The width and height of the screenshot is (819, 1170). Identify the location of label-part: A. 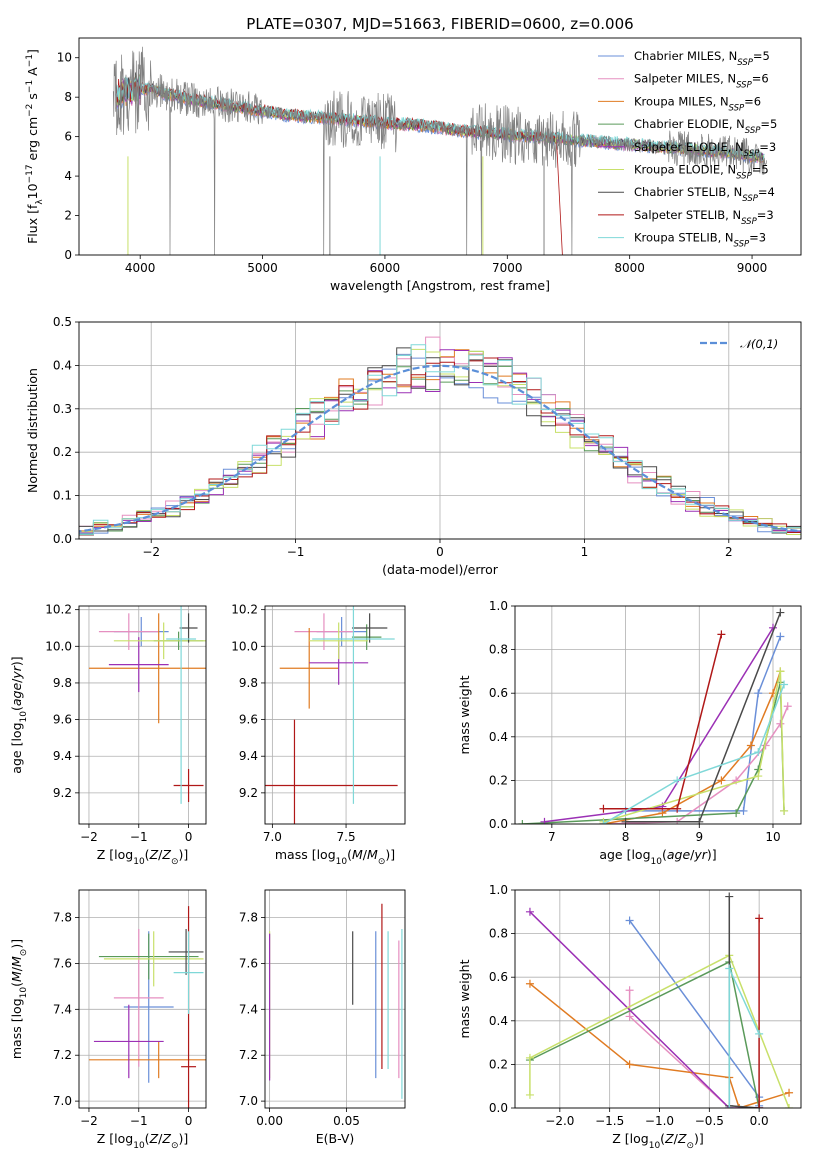
(32, 73).